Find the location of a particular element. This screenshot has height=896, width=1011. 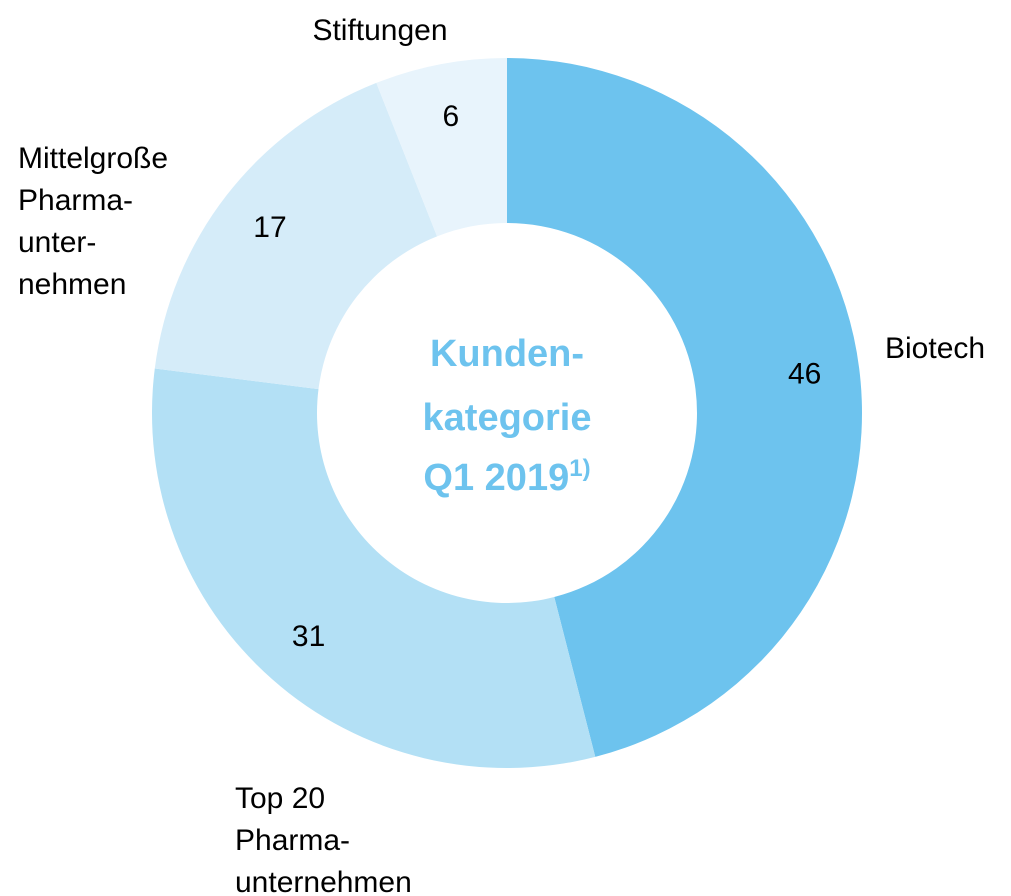

category-label: nehmen is located at coordinates (72, 284).